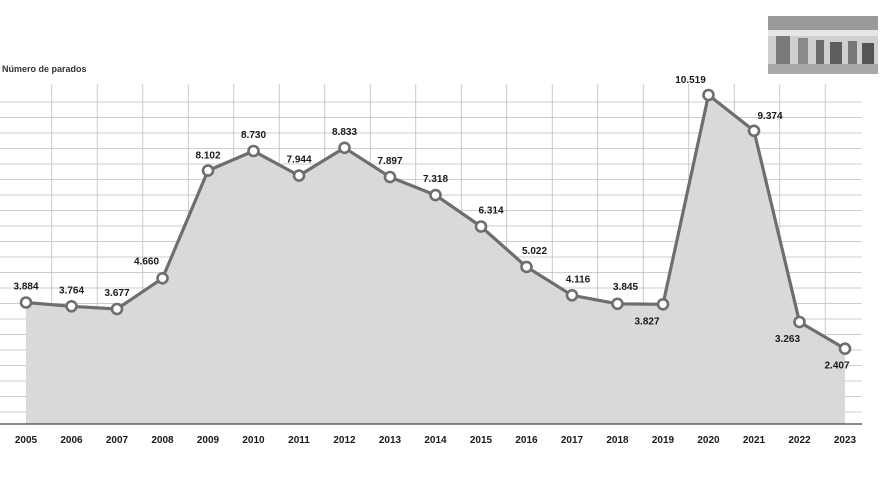  What do you see at coordinates (481, 440) in the screenshot?
I see `x-tick-label-2015: 2015` at bounding box center [481, 440].